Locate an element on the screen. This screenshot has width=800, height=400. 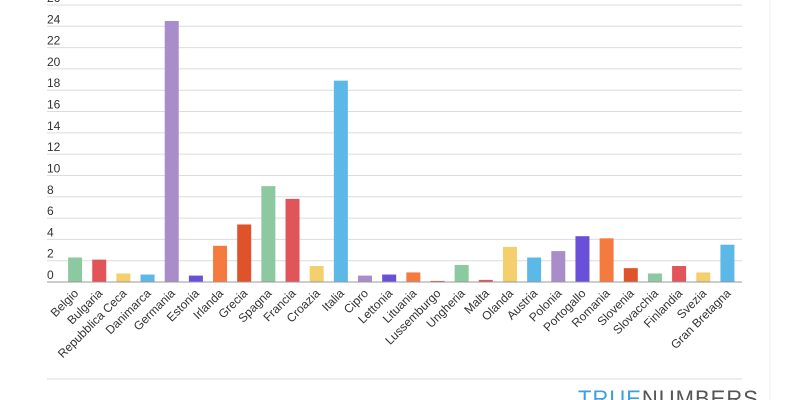
brand: TRUENUMBERS is located at coordinates (668, 393).